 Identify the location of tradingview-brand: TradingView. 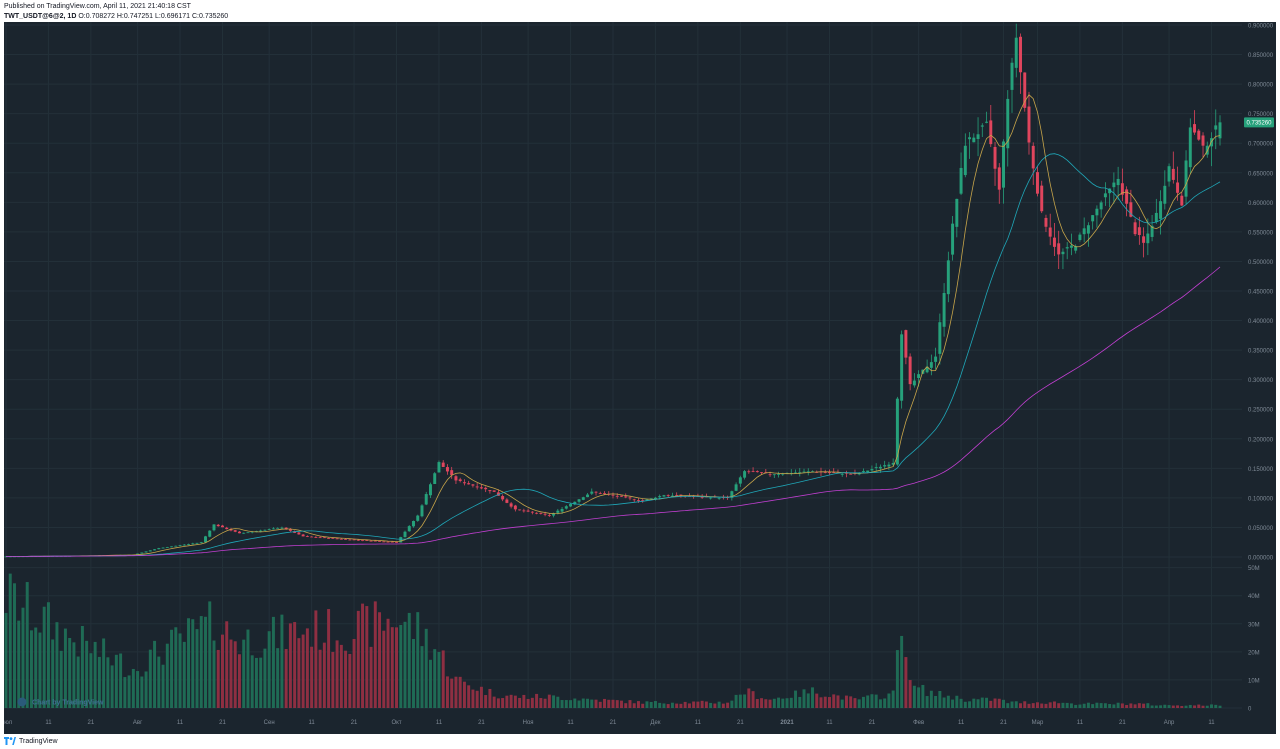
(38, 741).